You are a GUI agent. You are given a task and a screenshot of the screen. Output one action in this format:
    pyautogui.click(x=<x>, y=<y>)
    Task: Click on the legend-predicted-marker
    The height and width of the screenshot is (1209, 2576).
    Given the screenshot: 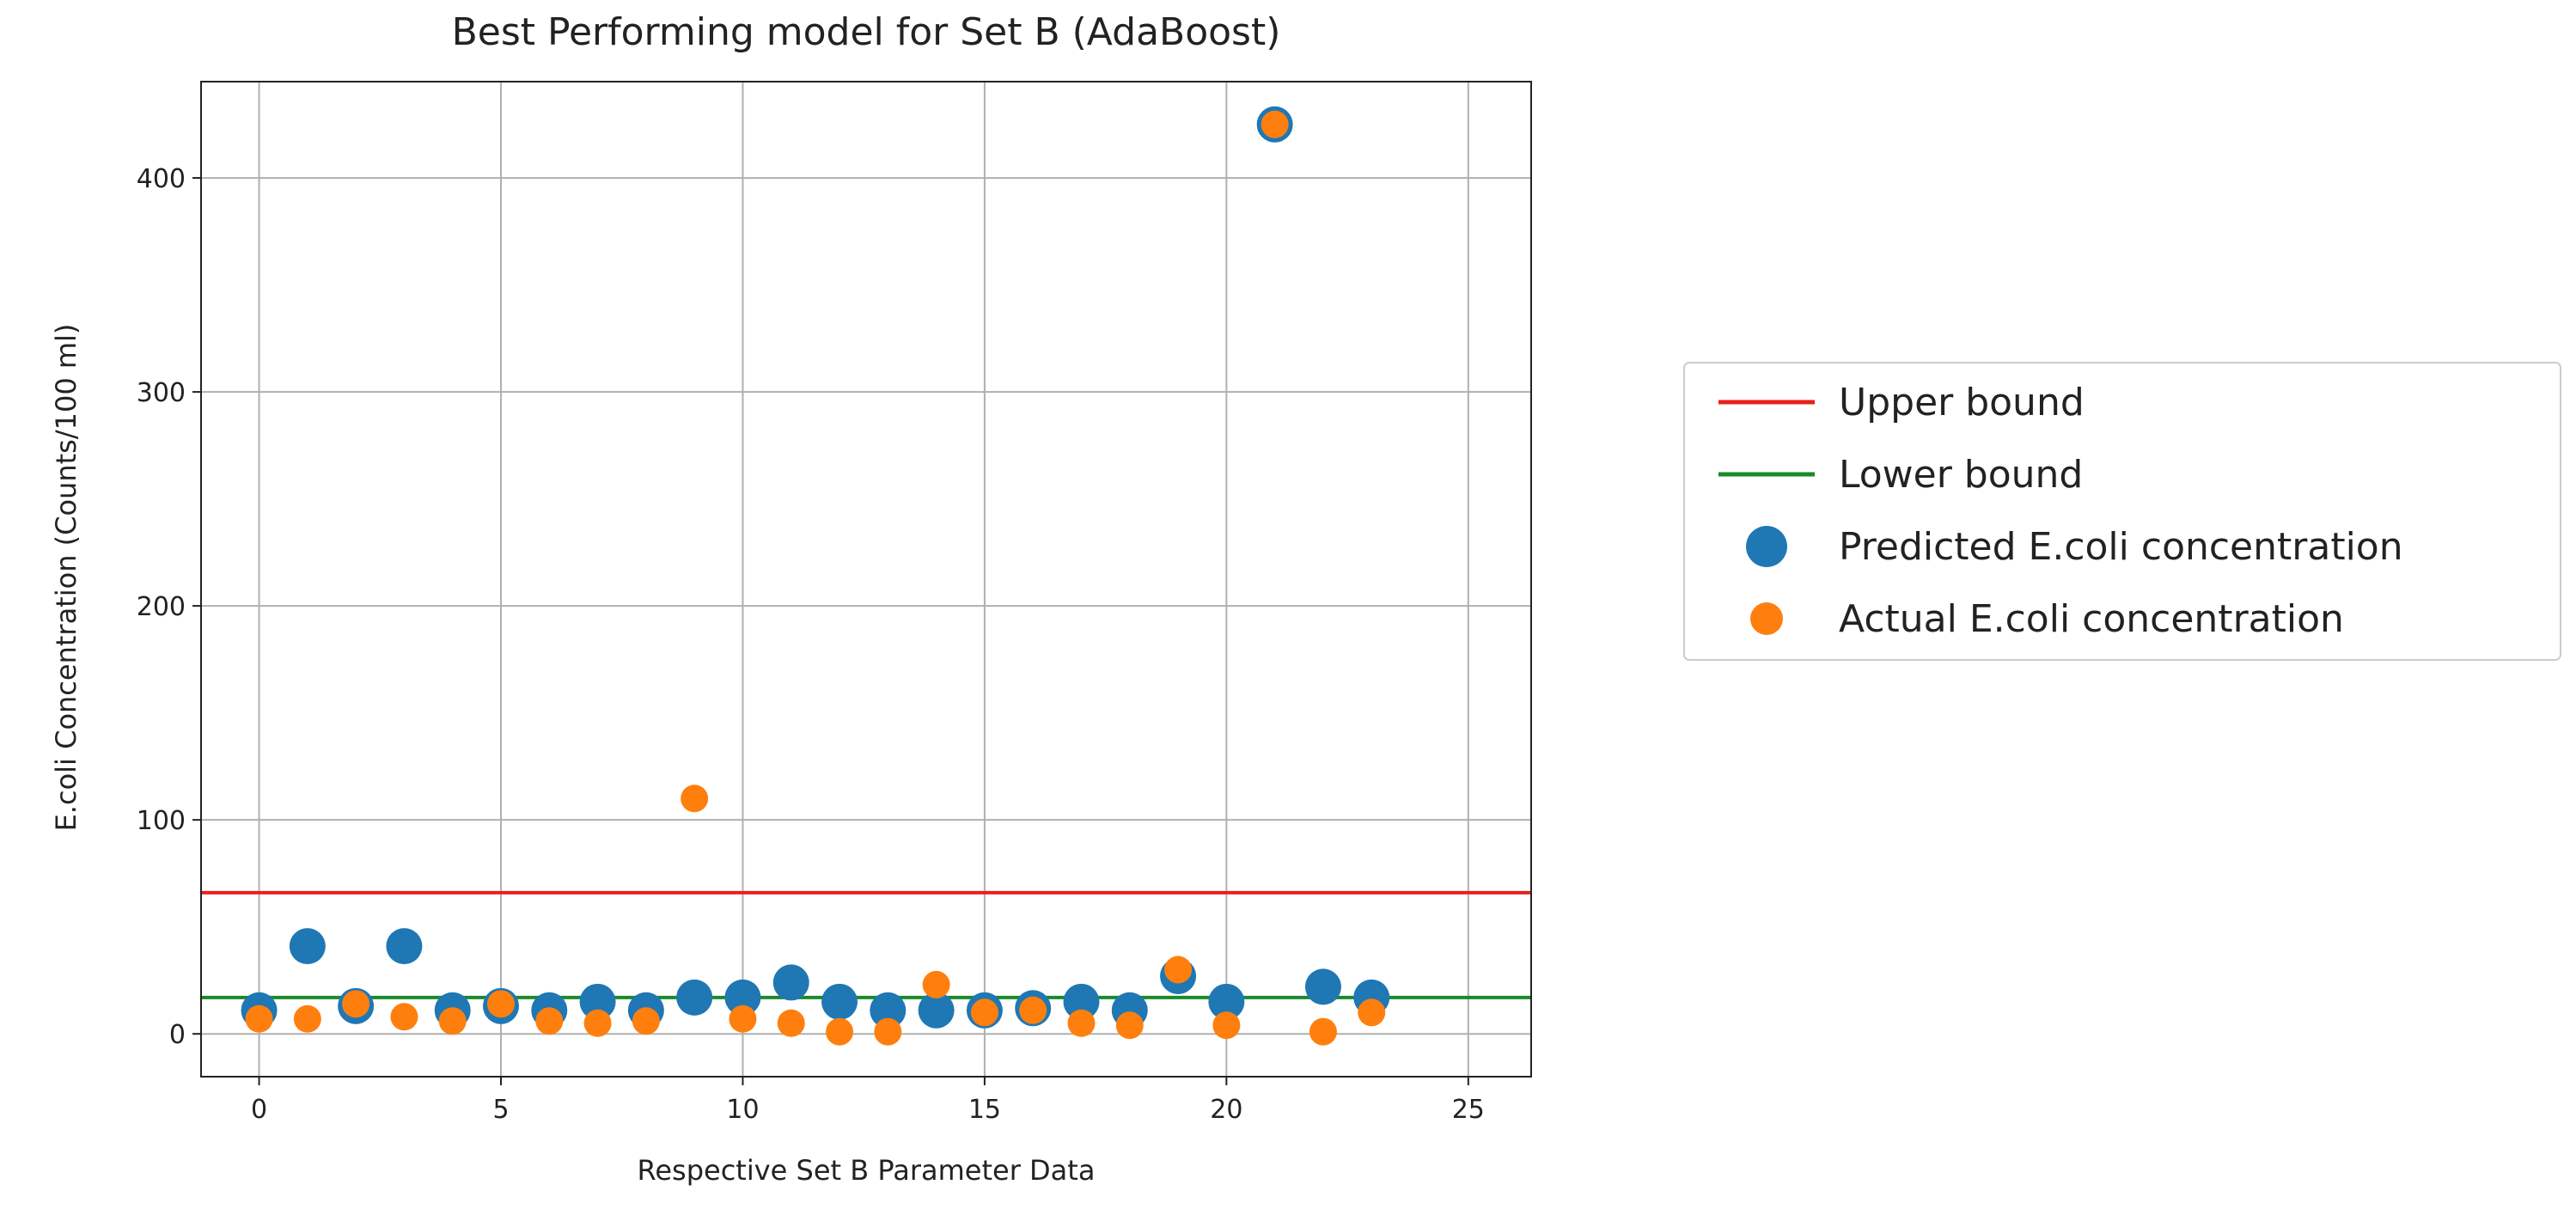 What is the action you would take?
    pyautogui.click(x=1766, y=546)
    